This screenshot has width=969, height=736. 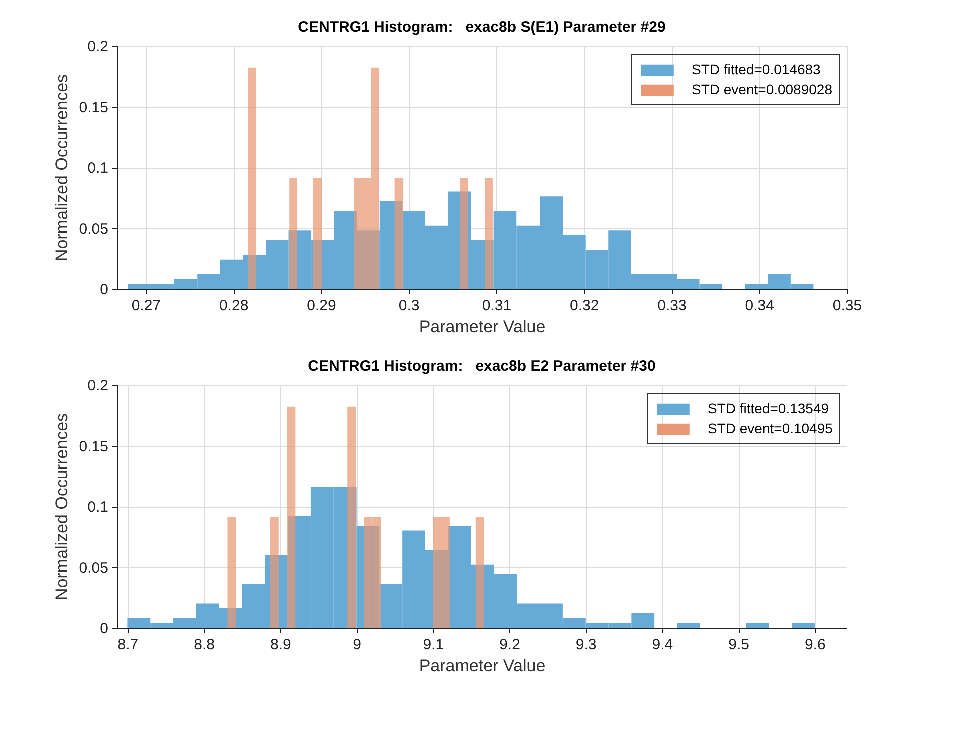 What do you see at coordinates (771, 428) in the screenshot?
I see `legend-label: STD event=0.10495` at bounding box center [771, 428].